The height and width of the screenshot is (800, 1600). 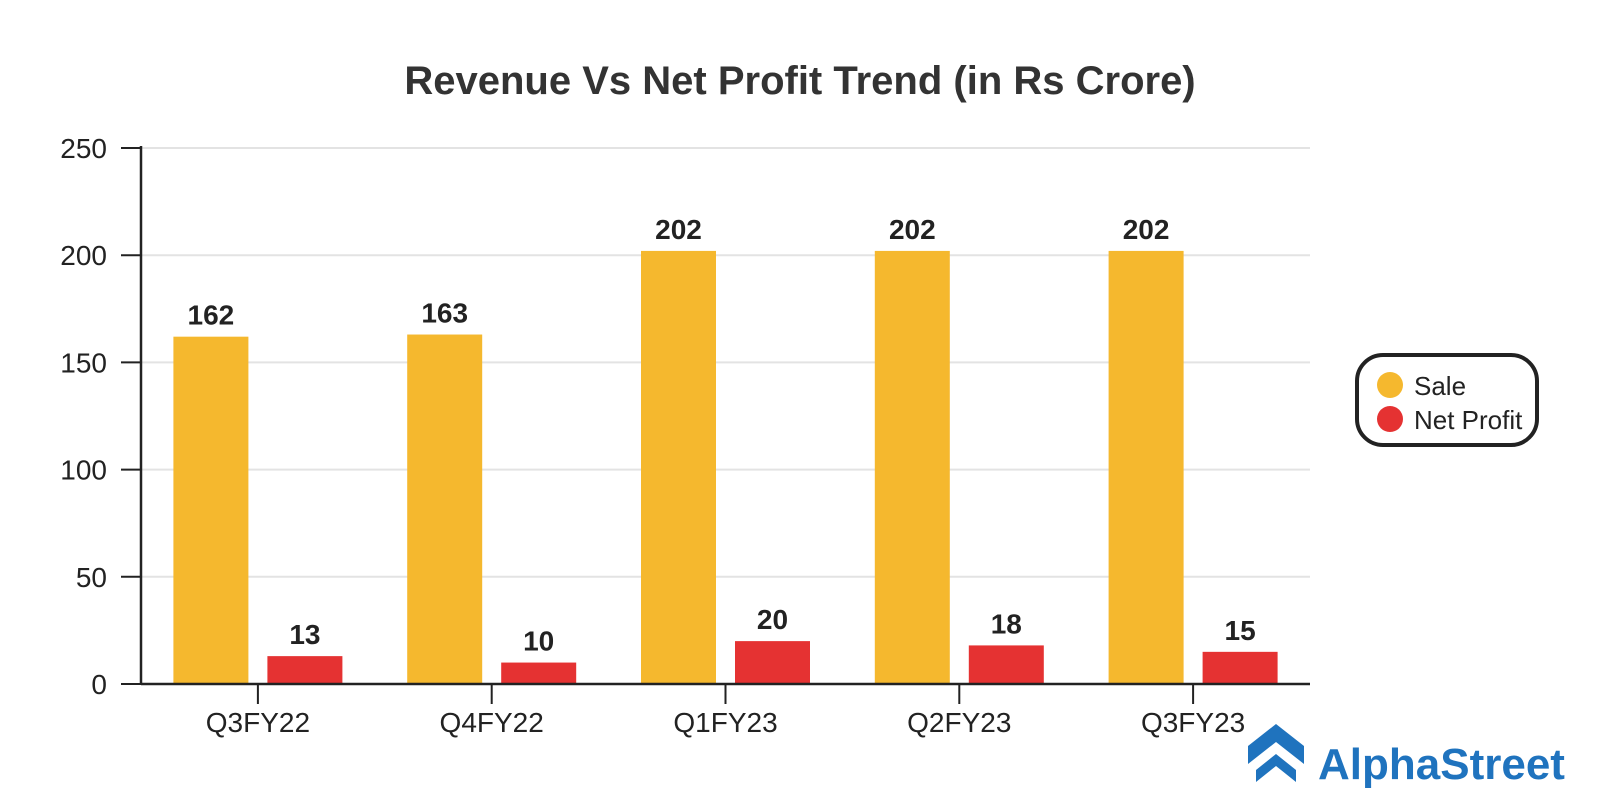 I want to click on x-tick-label: Q1FY23, so click(x=725, y=722).